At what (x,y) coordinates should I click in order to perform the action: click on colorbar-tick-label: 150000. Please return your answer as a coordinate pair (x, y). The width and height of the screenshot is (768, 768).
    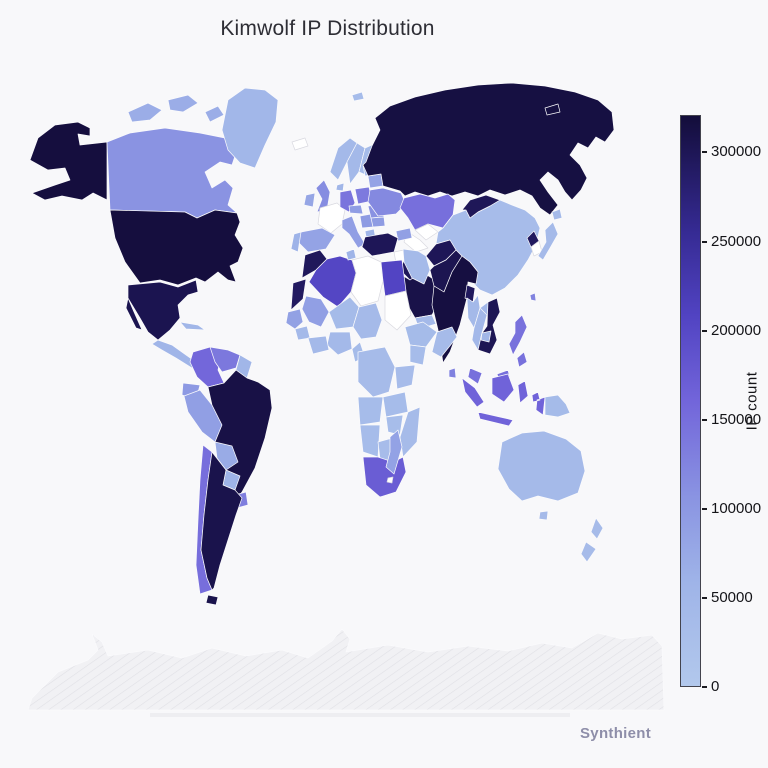
    Looking at the image, I should click on (736, 419).